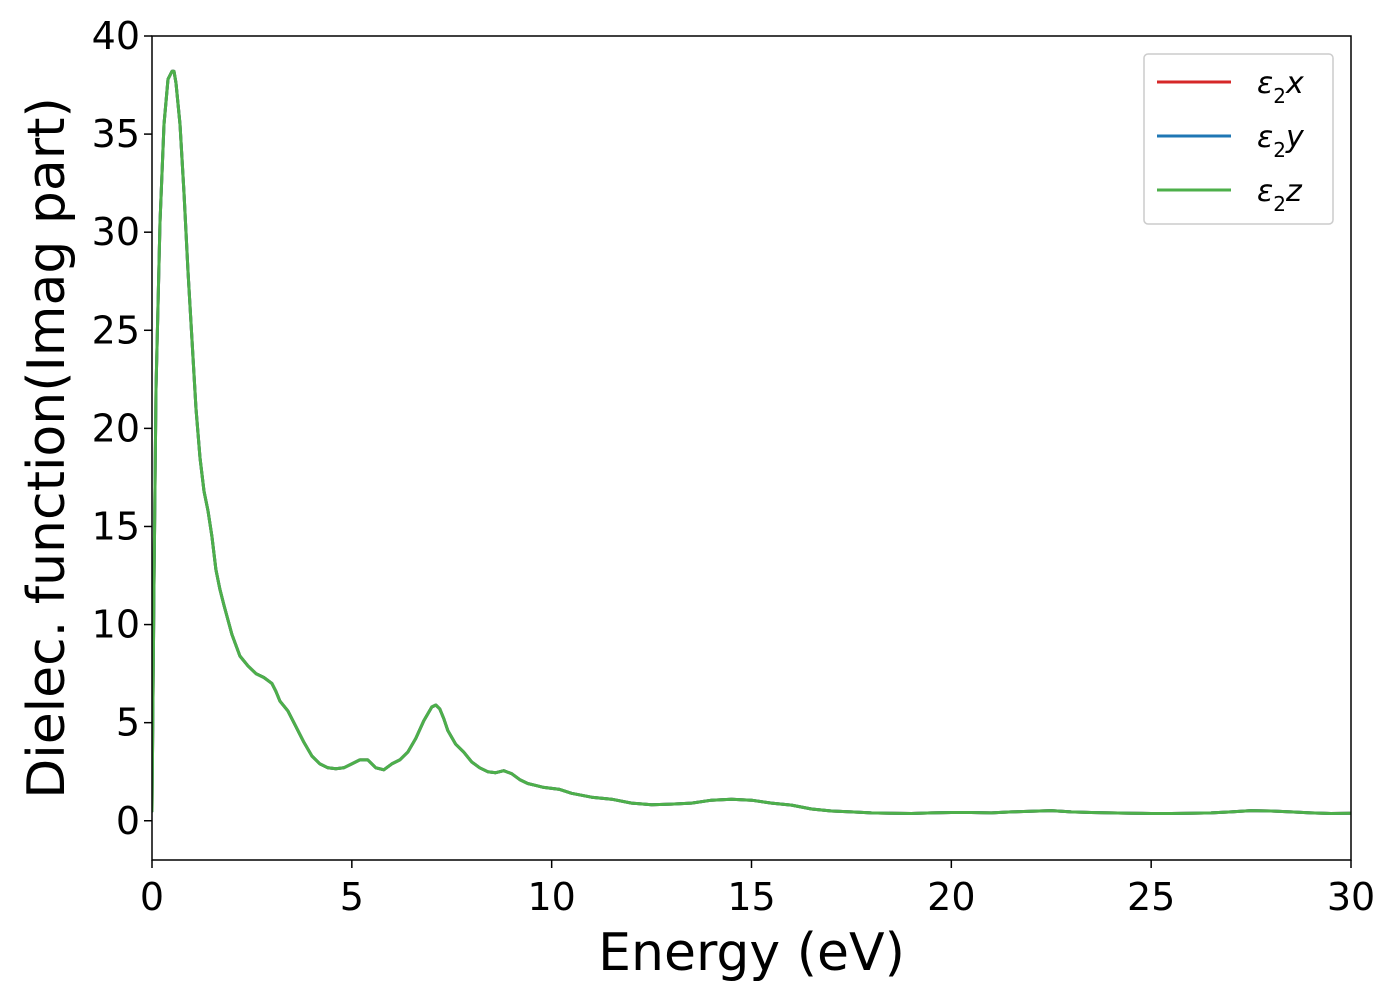  I want to click on y-tick-label: 15, so click(116, 526).